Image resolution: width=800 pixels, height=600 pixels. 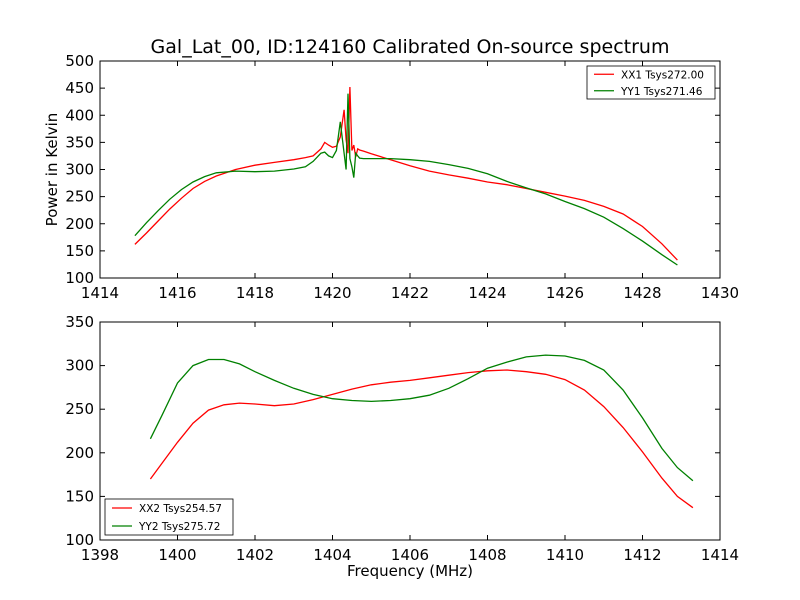 I want to click on x-tick-label: 1422, so click(x=410, y=293).